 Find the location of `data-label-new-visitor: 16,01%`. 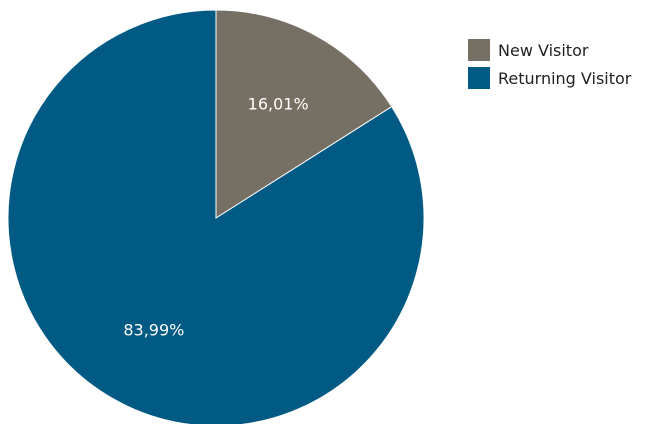

data-label-new-visitor: 16,01% is located at coordinates (278, 104).